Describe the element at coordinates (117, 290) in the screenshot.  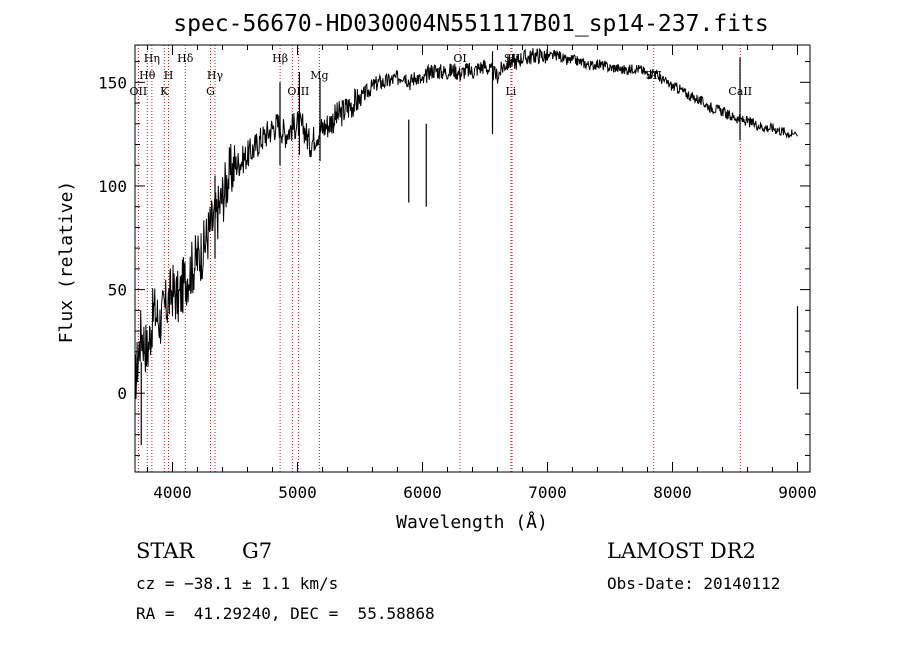
I see `y-tick-label: 50` at that location.